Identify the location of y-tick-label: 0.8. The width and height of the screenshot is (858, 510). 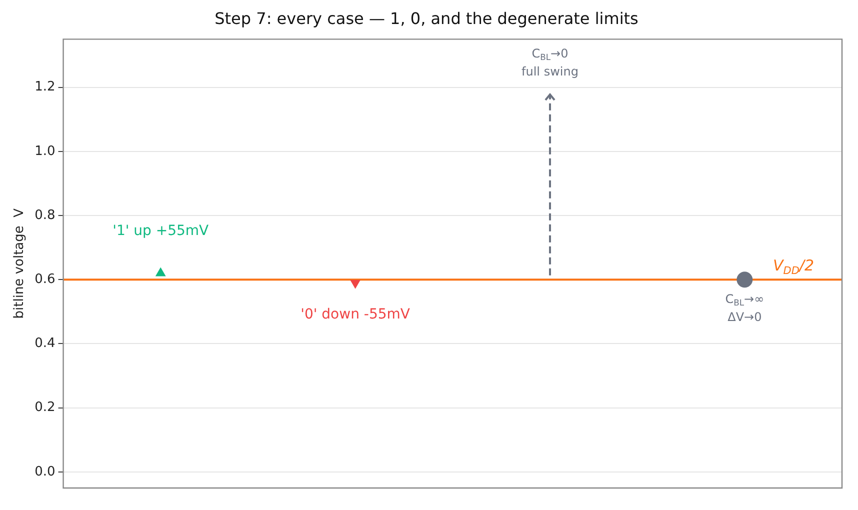
(45, 215).